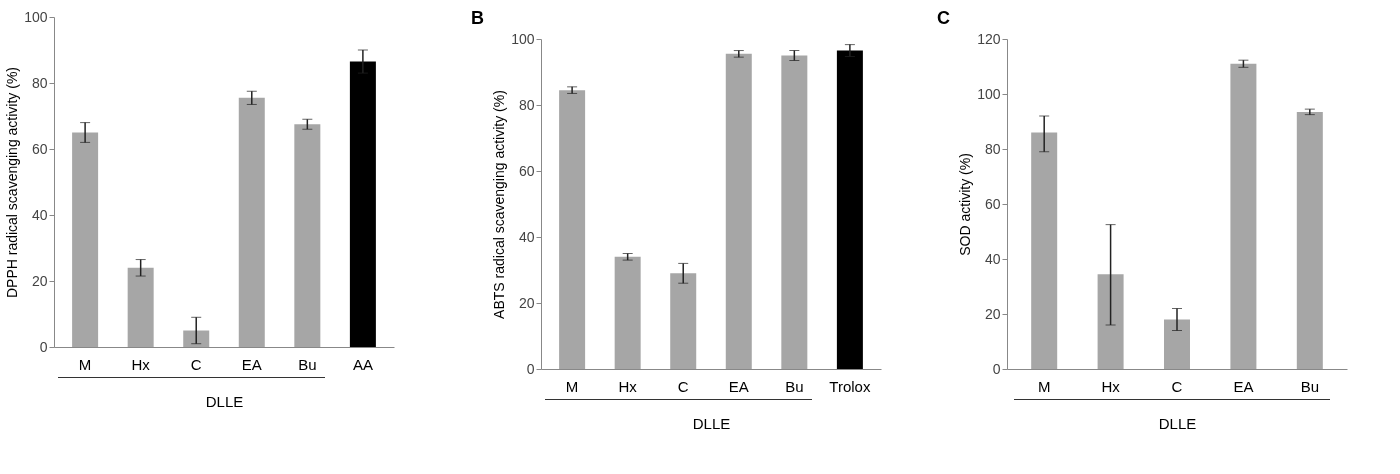  What do you see at coordinates (850, 386) in the screenshot?
I see `x-tick-label: Trolox` at bounding box center [850, 386].